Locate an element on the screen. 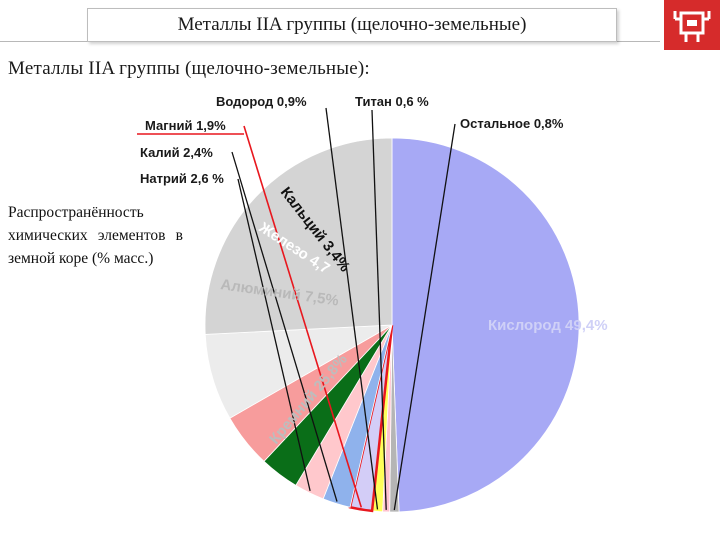 Image resolution: width=720 pixels, height=540 pixels. logo is located at coordinates (692, 25).